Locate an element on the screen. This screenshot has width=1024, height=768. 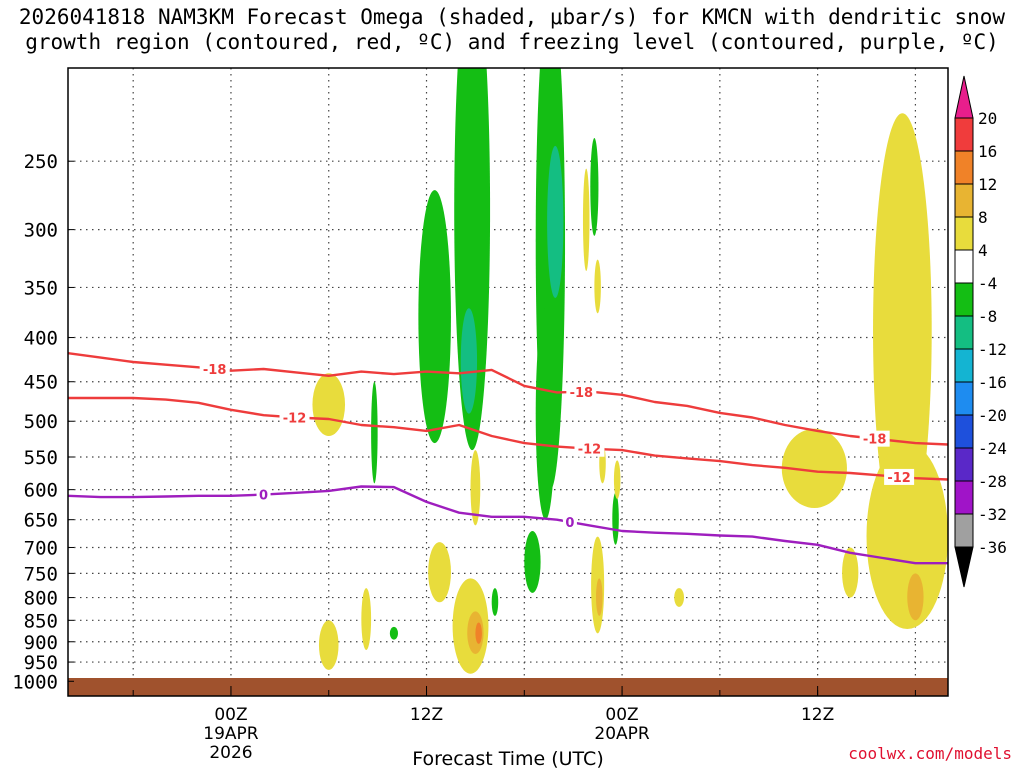
colorbar-label: -12 is located at coordinates (992, 349).